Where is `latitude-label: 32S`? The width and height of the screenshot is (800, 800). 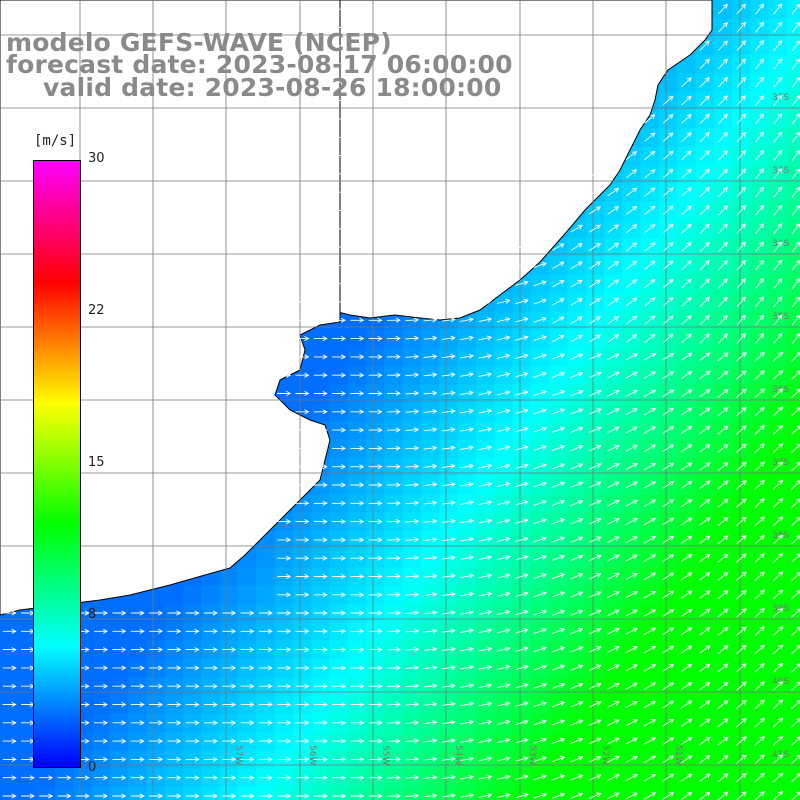 latitude-label: 32S is located at coordinates (780, 98).